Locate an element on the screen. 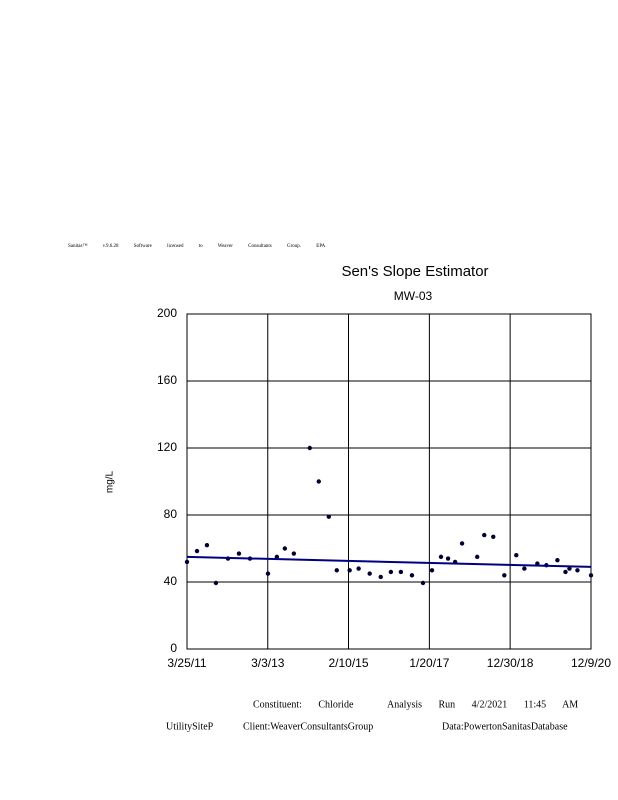 The height and width of the screenshot is (800, 618). footer-text: Data:PowertonSanitasDatabase is located at coordinates (505, 726).